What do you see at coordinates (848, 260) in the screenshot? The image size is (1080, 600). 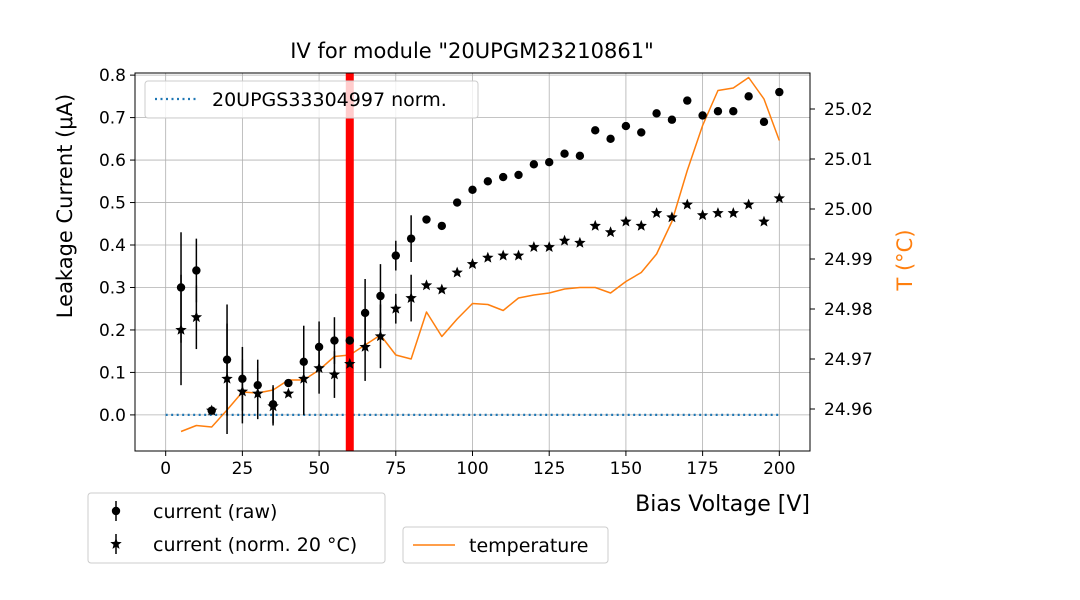 I see `y2-tick-label: 24.99` at bounding box center [848, 260].